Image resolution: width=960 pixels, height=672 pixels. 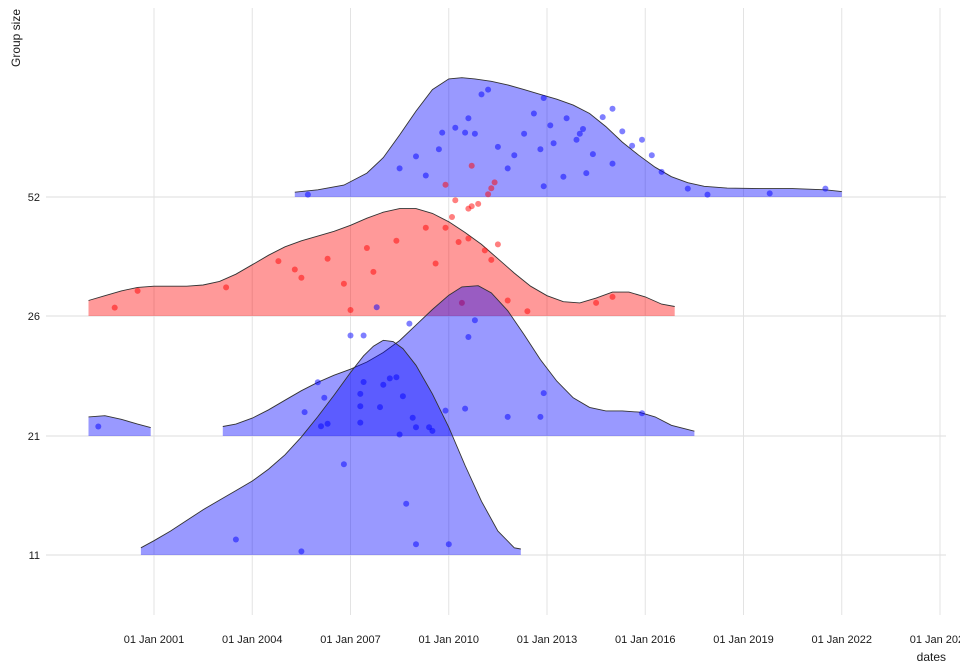 I want to click on y-axis-title: Group size, so click(x=16, y=38).